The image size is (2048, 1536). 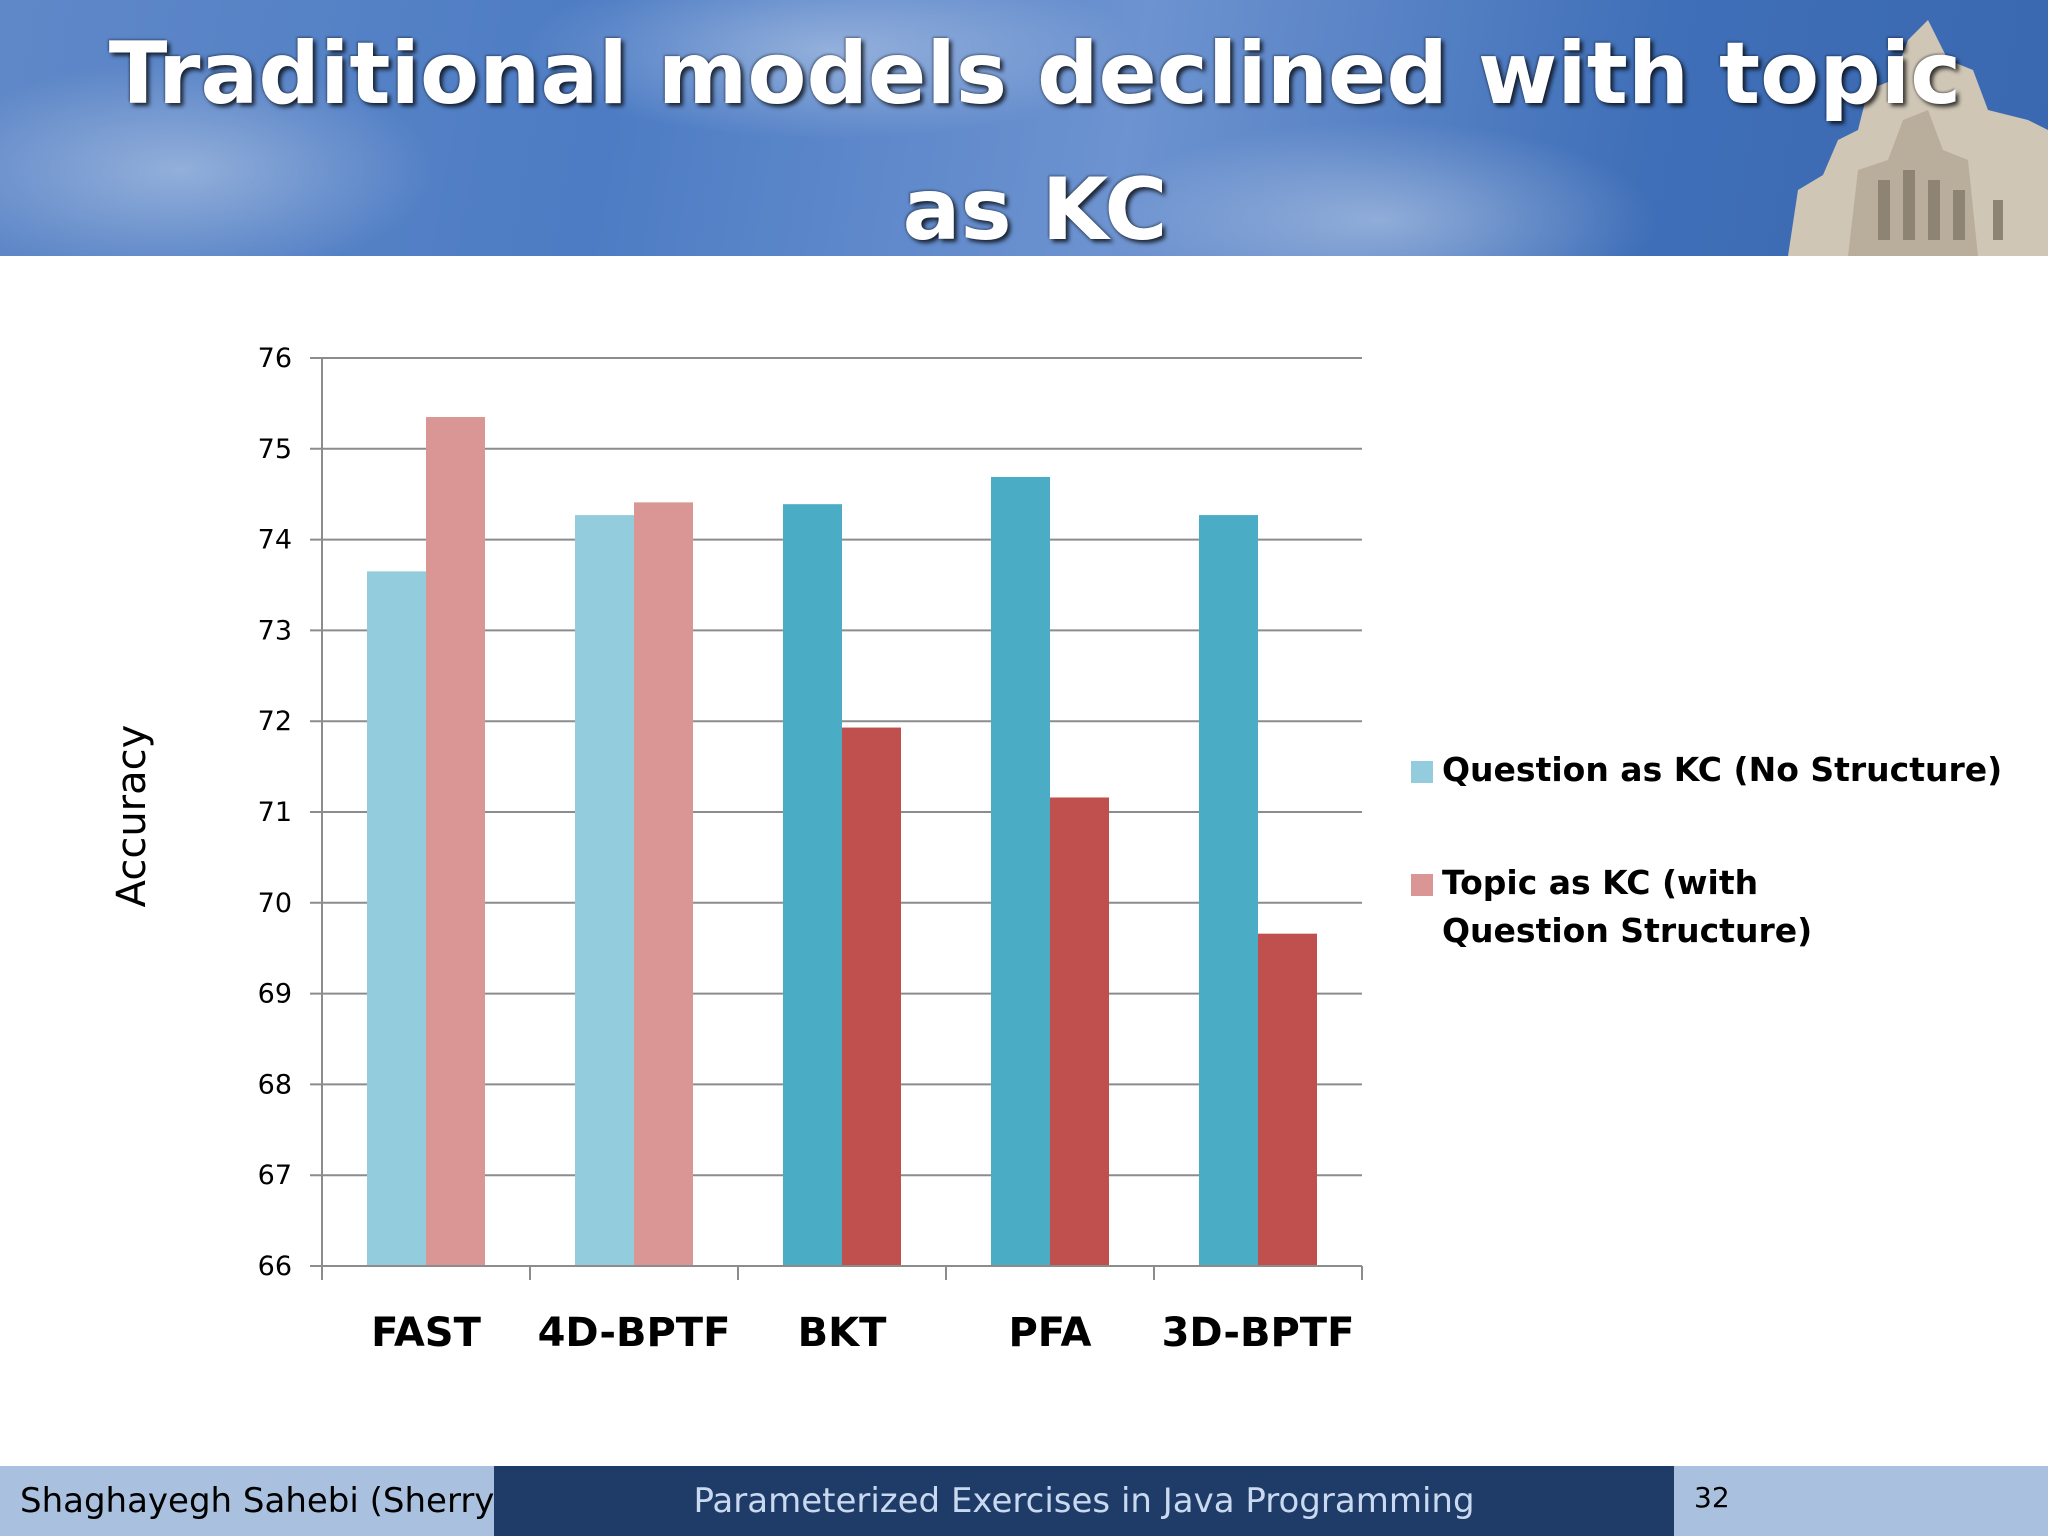 I want to click on y-tick-label: 76, so click(x=275, y=358).